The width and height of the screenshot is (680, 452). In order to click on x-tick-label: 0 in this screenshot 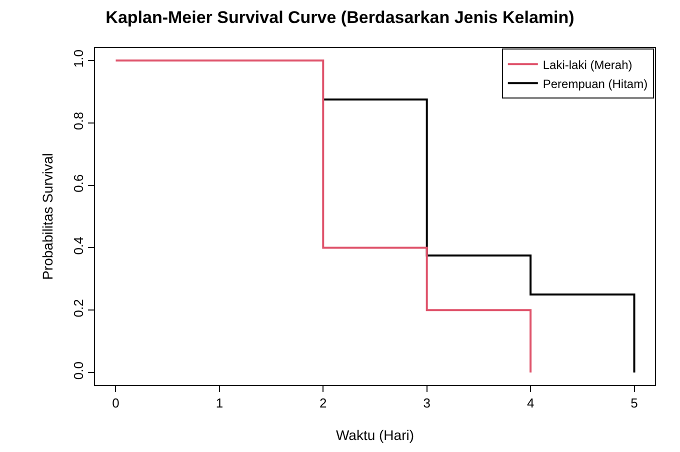, I will do `click(116, 403)`.